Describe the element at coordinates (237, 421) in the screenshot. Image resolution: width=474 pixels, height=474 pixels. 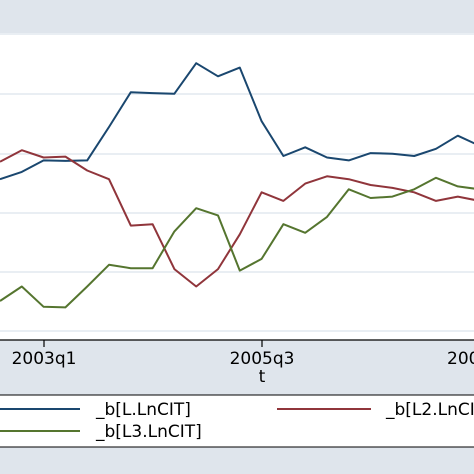
I see `legend-box` at that location.